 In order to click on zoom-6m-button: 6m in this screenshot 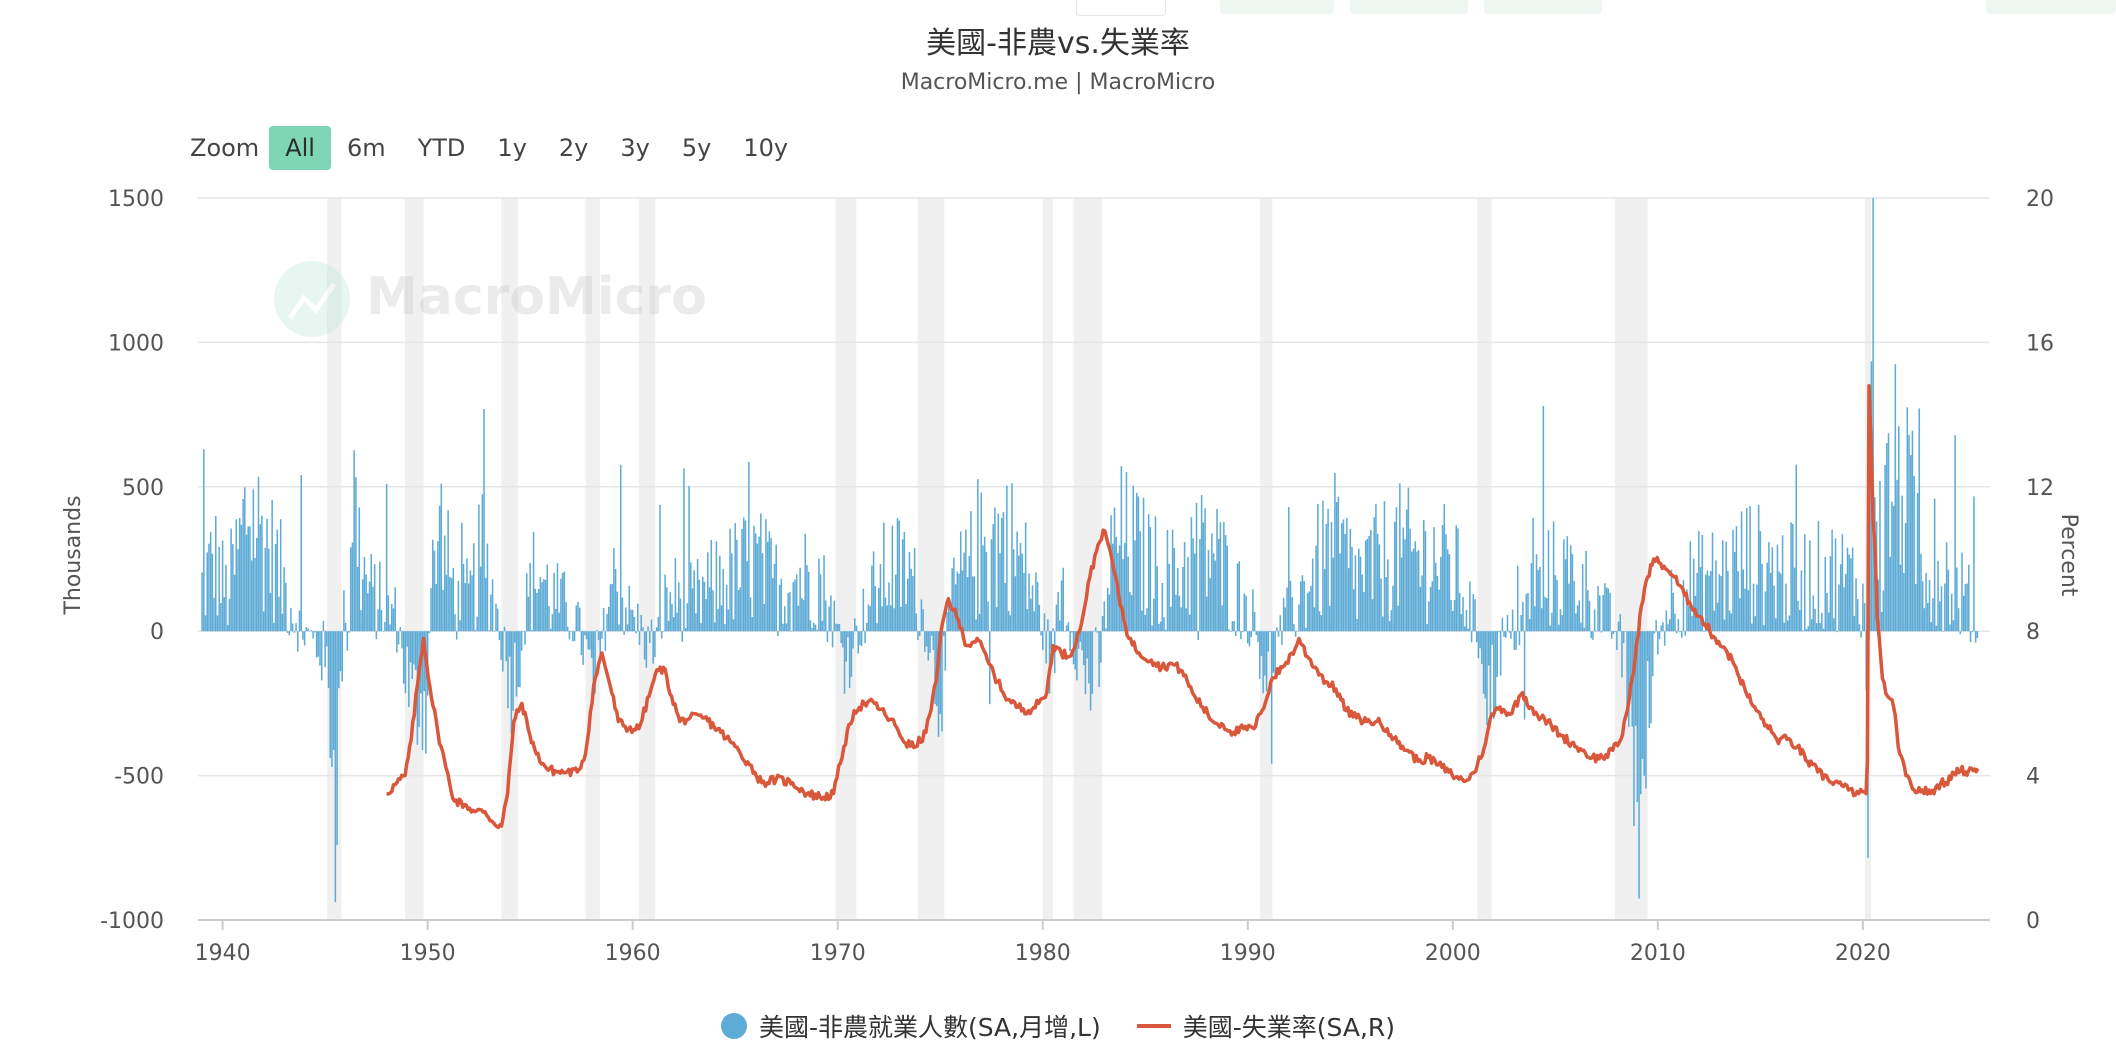, I will do `click(366, 148)`.